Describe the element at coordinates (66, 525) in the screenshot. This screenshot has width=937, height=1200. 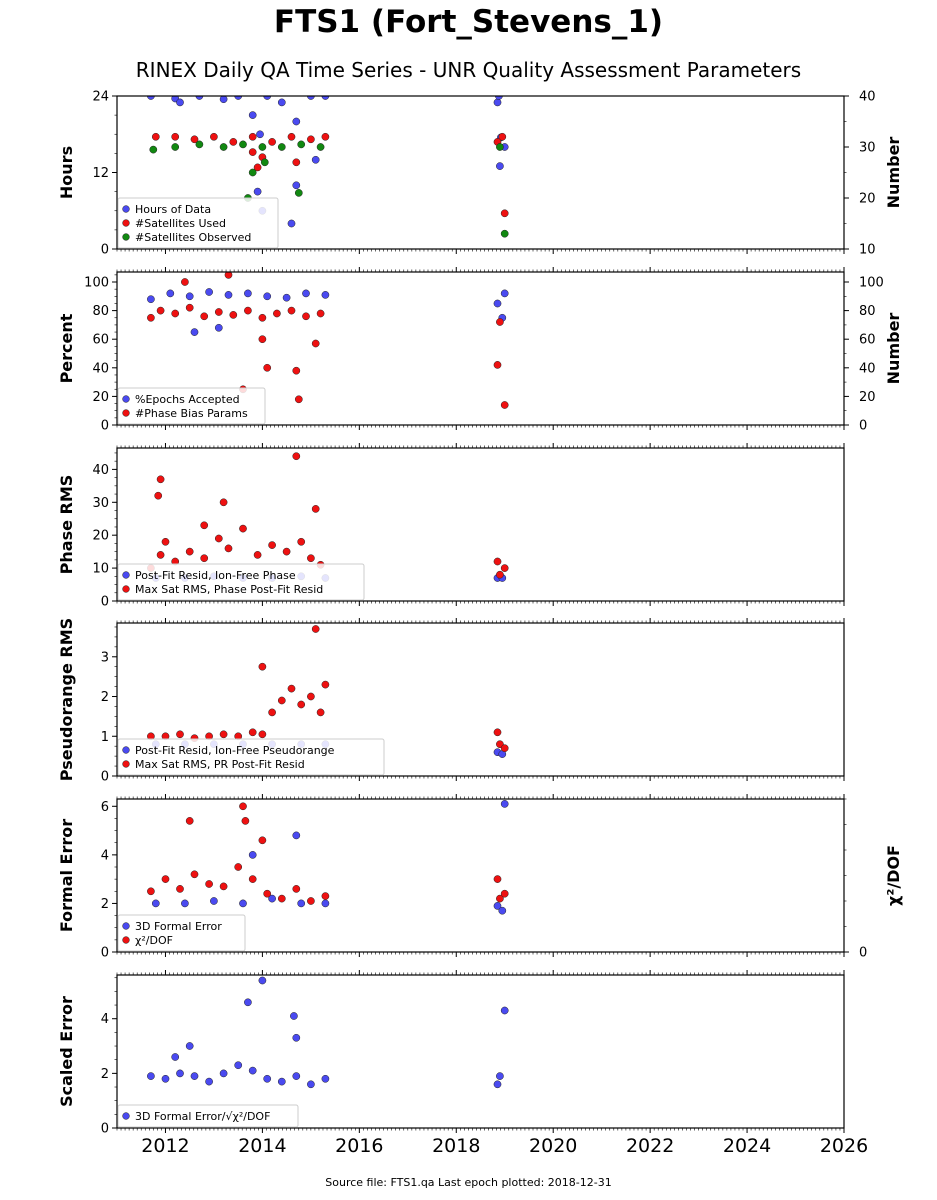
I see `y-axis-label: Phase RMS` at that location.